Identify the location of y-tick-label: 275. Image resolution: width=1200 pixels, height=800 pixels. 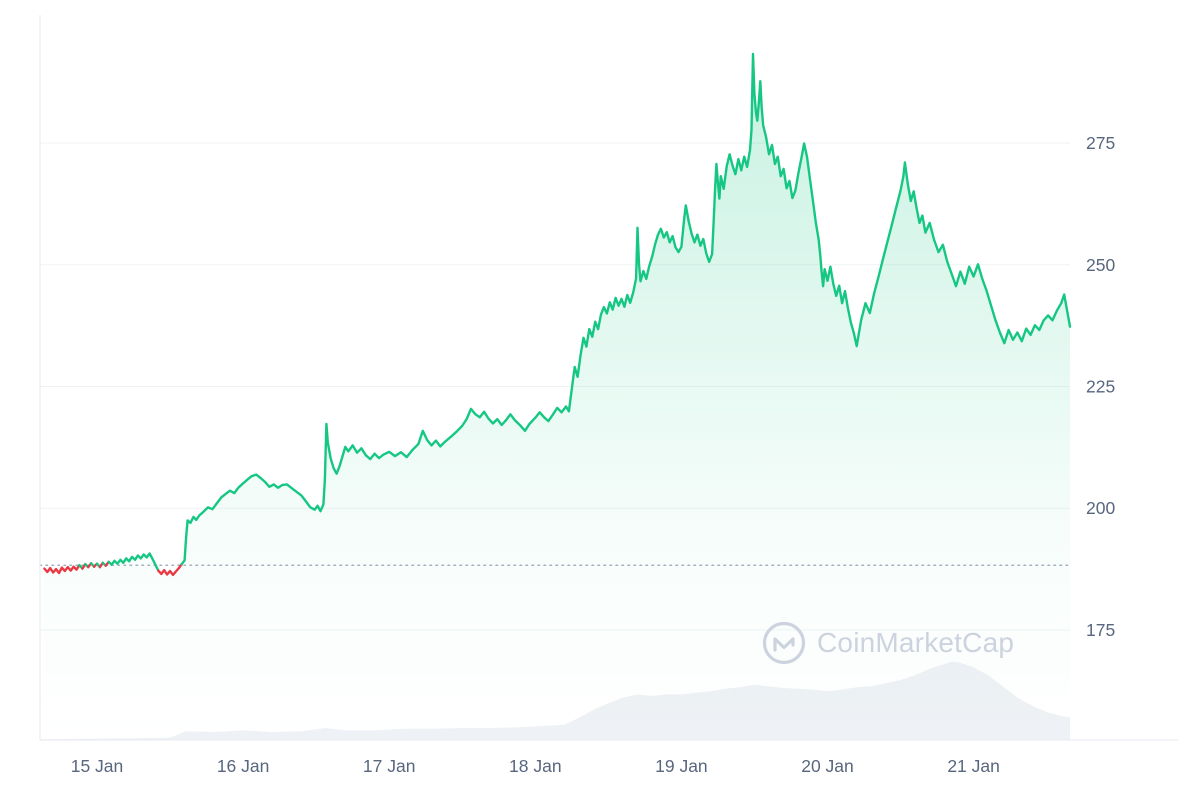
(1100, 143).